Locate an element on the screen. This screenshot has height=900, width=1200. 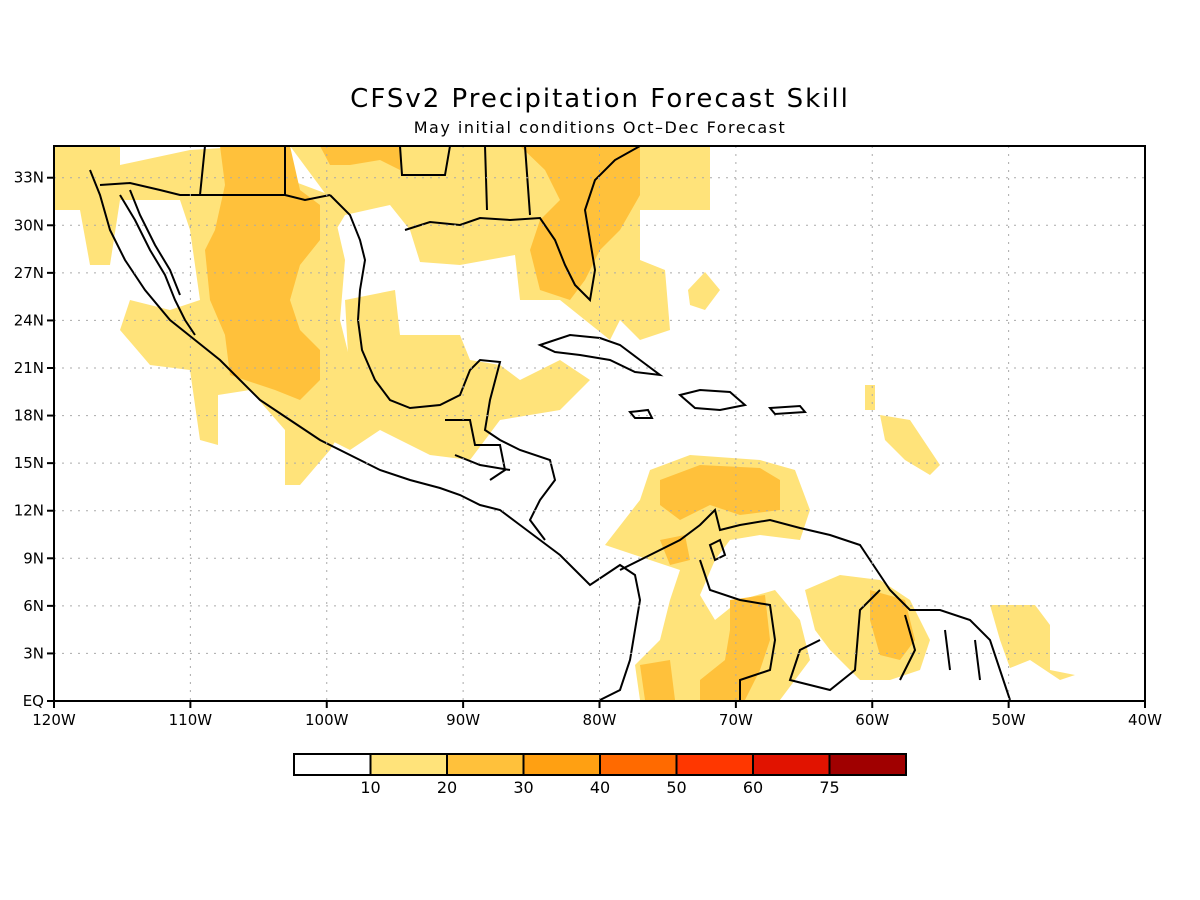
x-tick-label: 90W is located at coordinates (463, 720).